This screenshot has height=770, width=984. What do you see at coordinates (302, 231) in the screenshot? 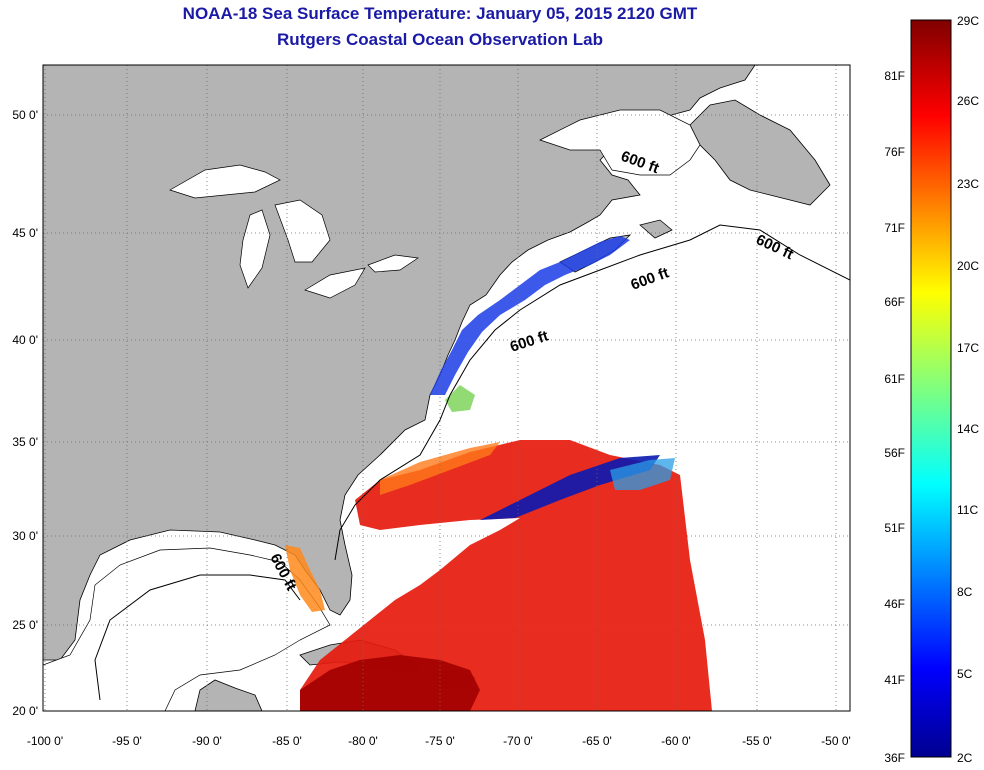
I see `lake-huron` at bounding box center [302, 231].